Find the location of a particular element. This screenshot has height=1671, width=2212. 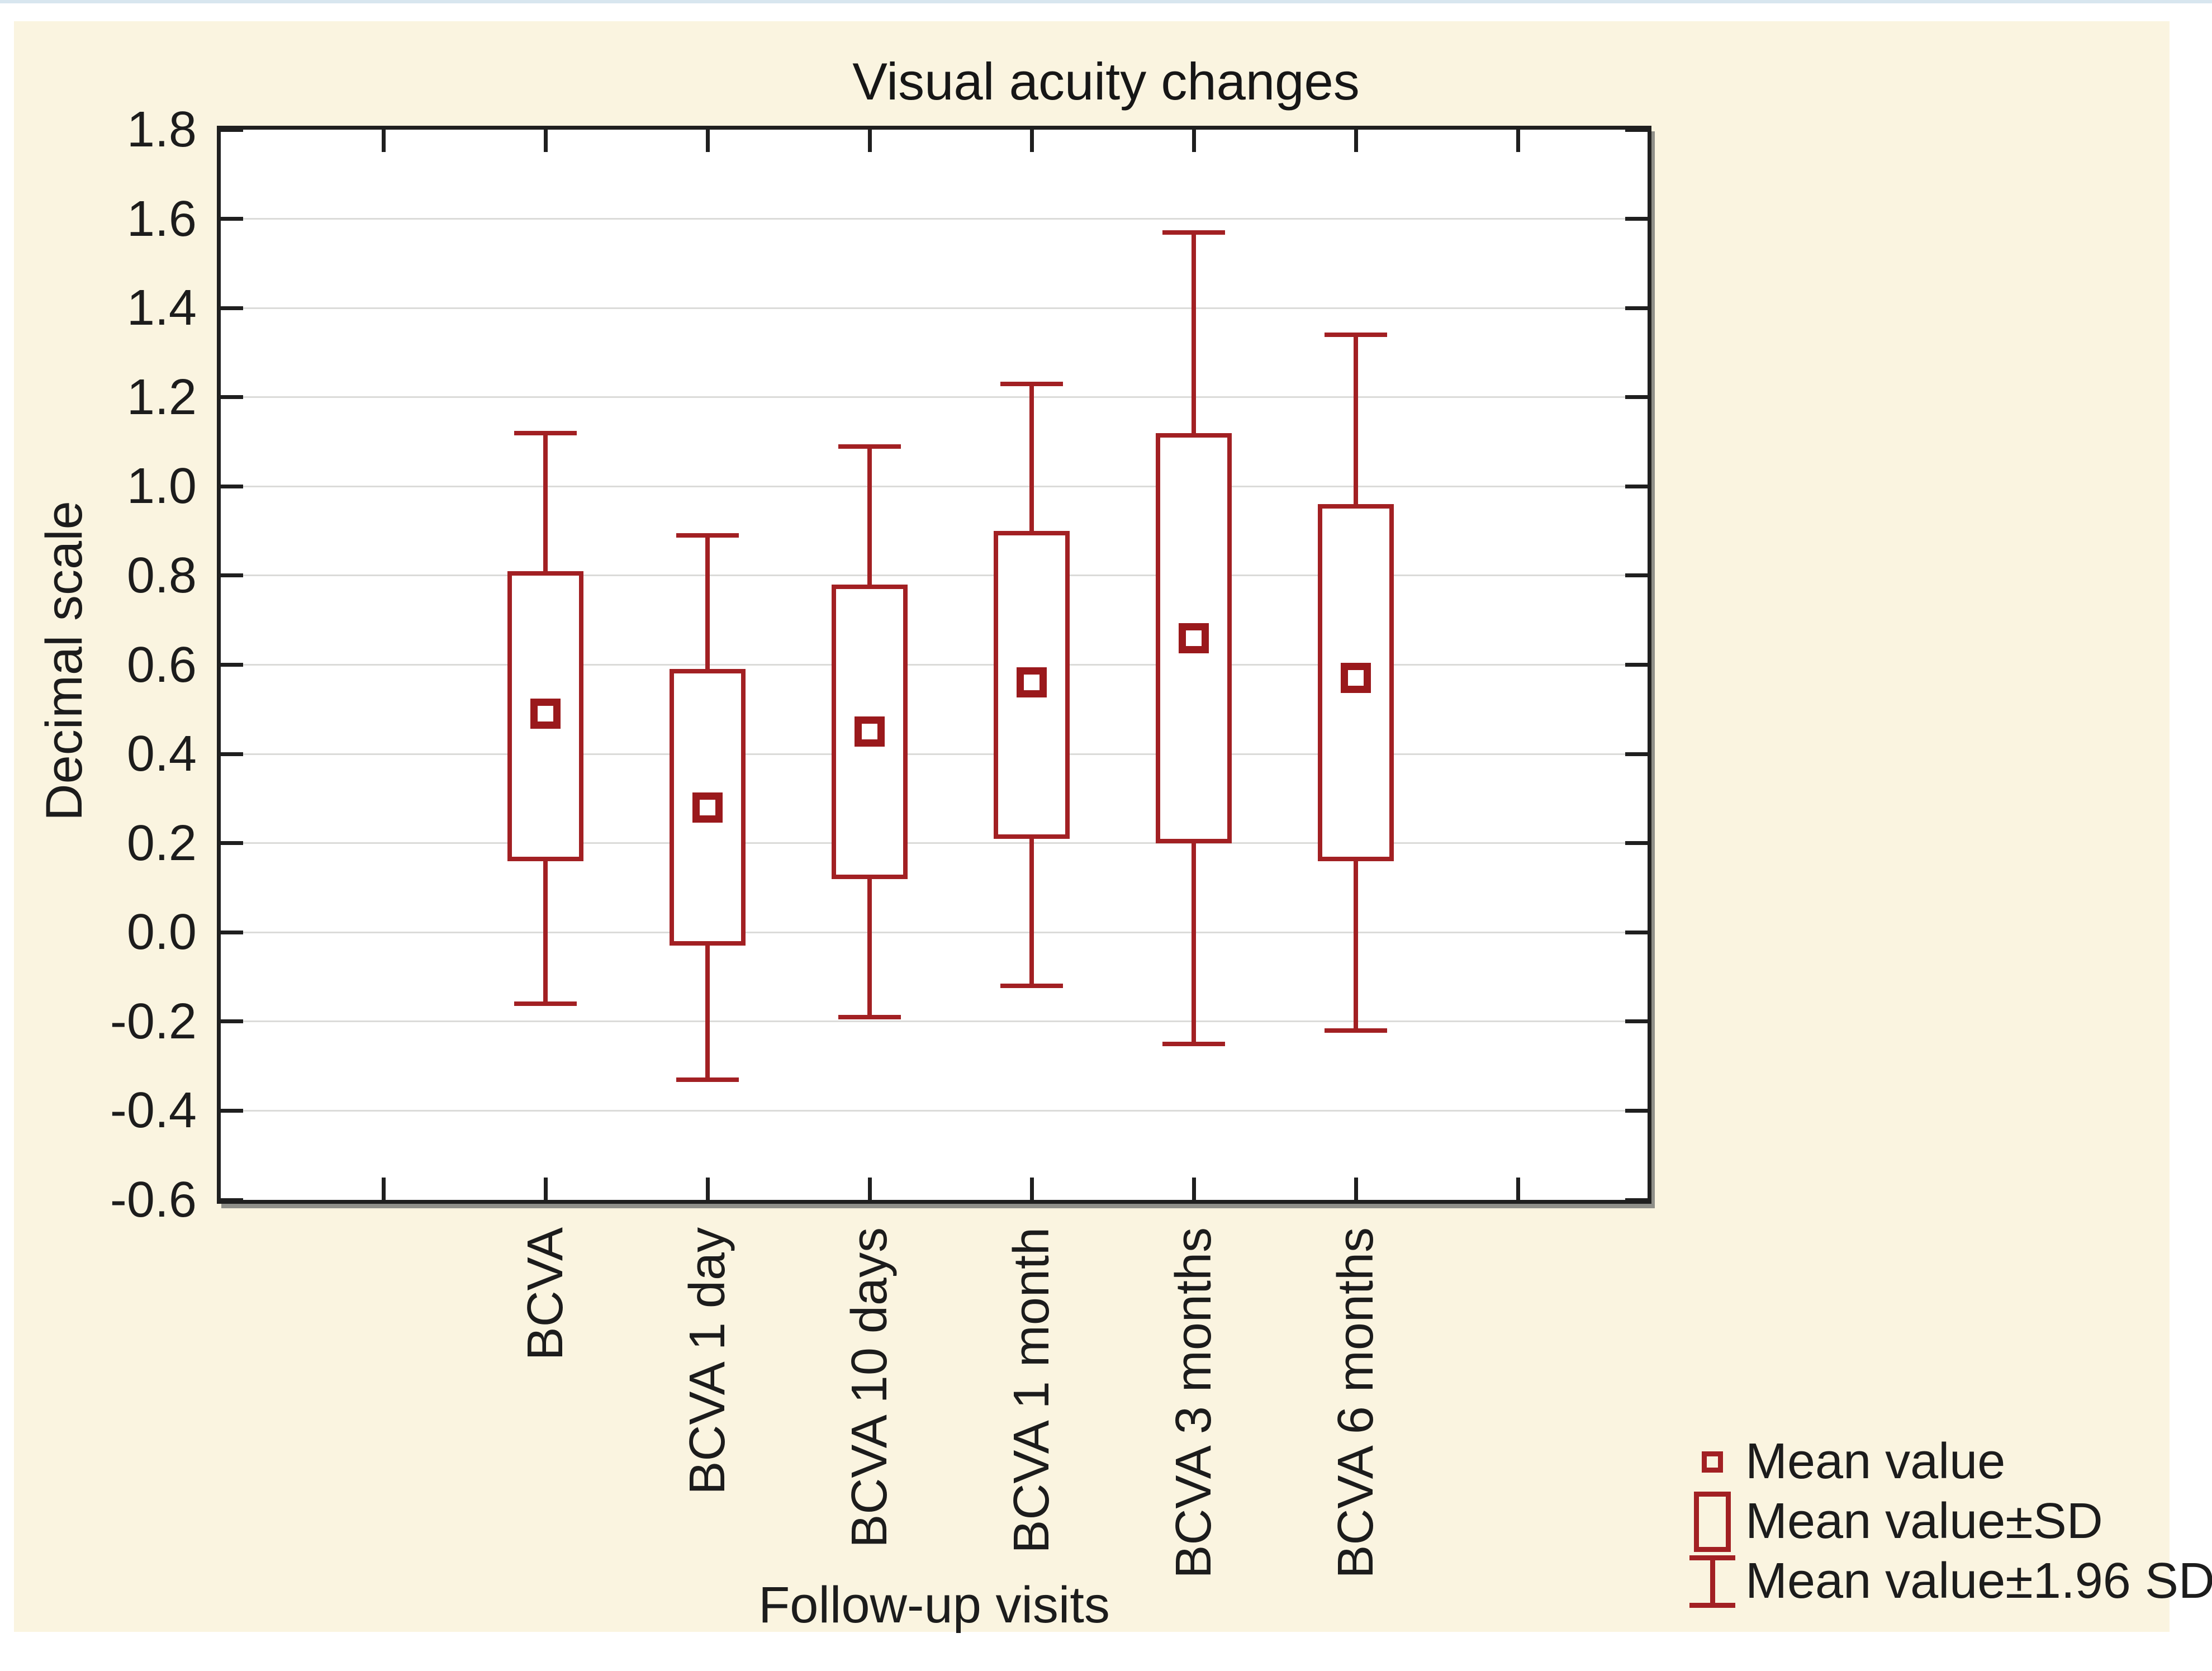

x-category-label: BCVA 1 day is located at coordinates (707, 1362).